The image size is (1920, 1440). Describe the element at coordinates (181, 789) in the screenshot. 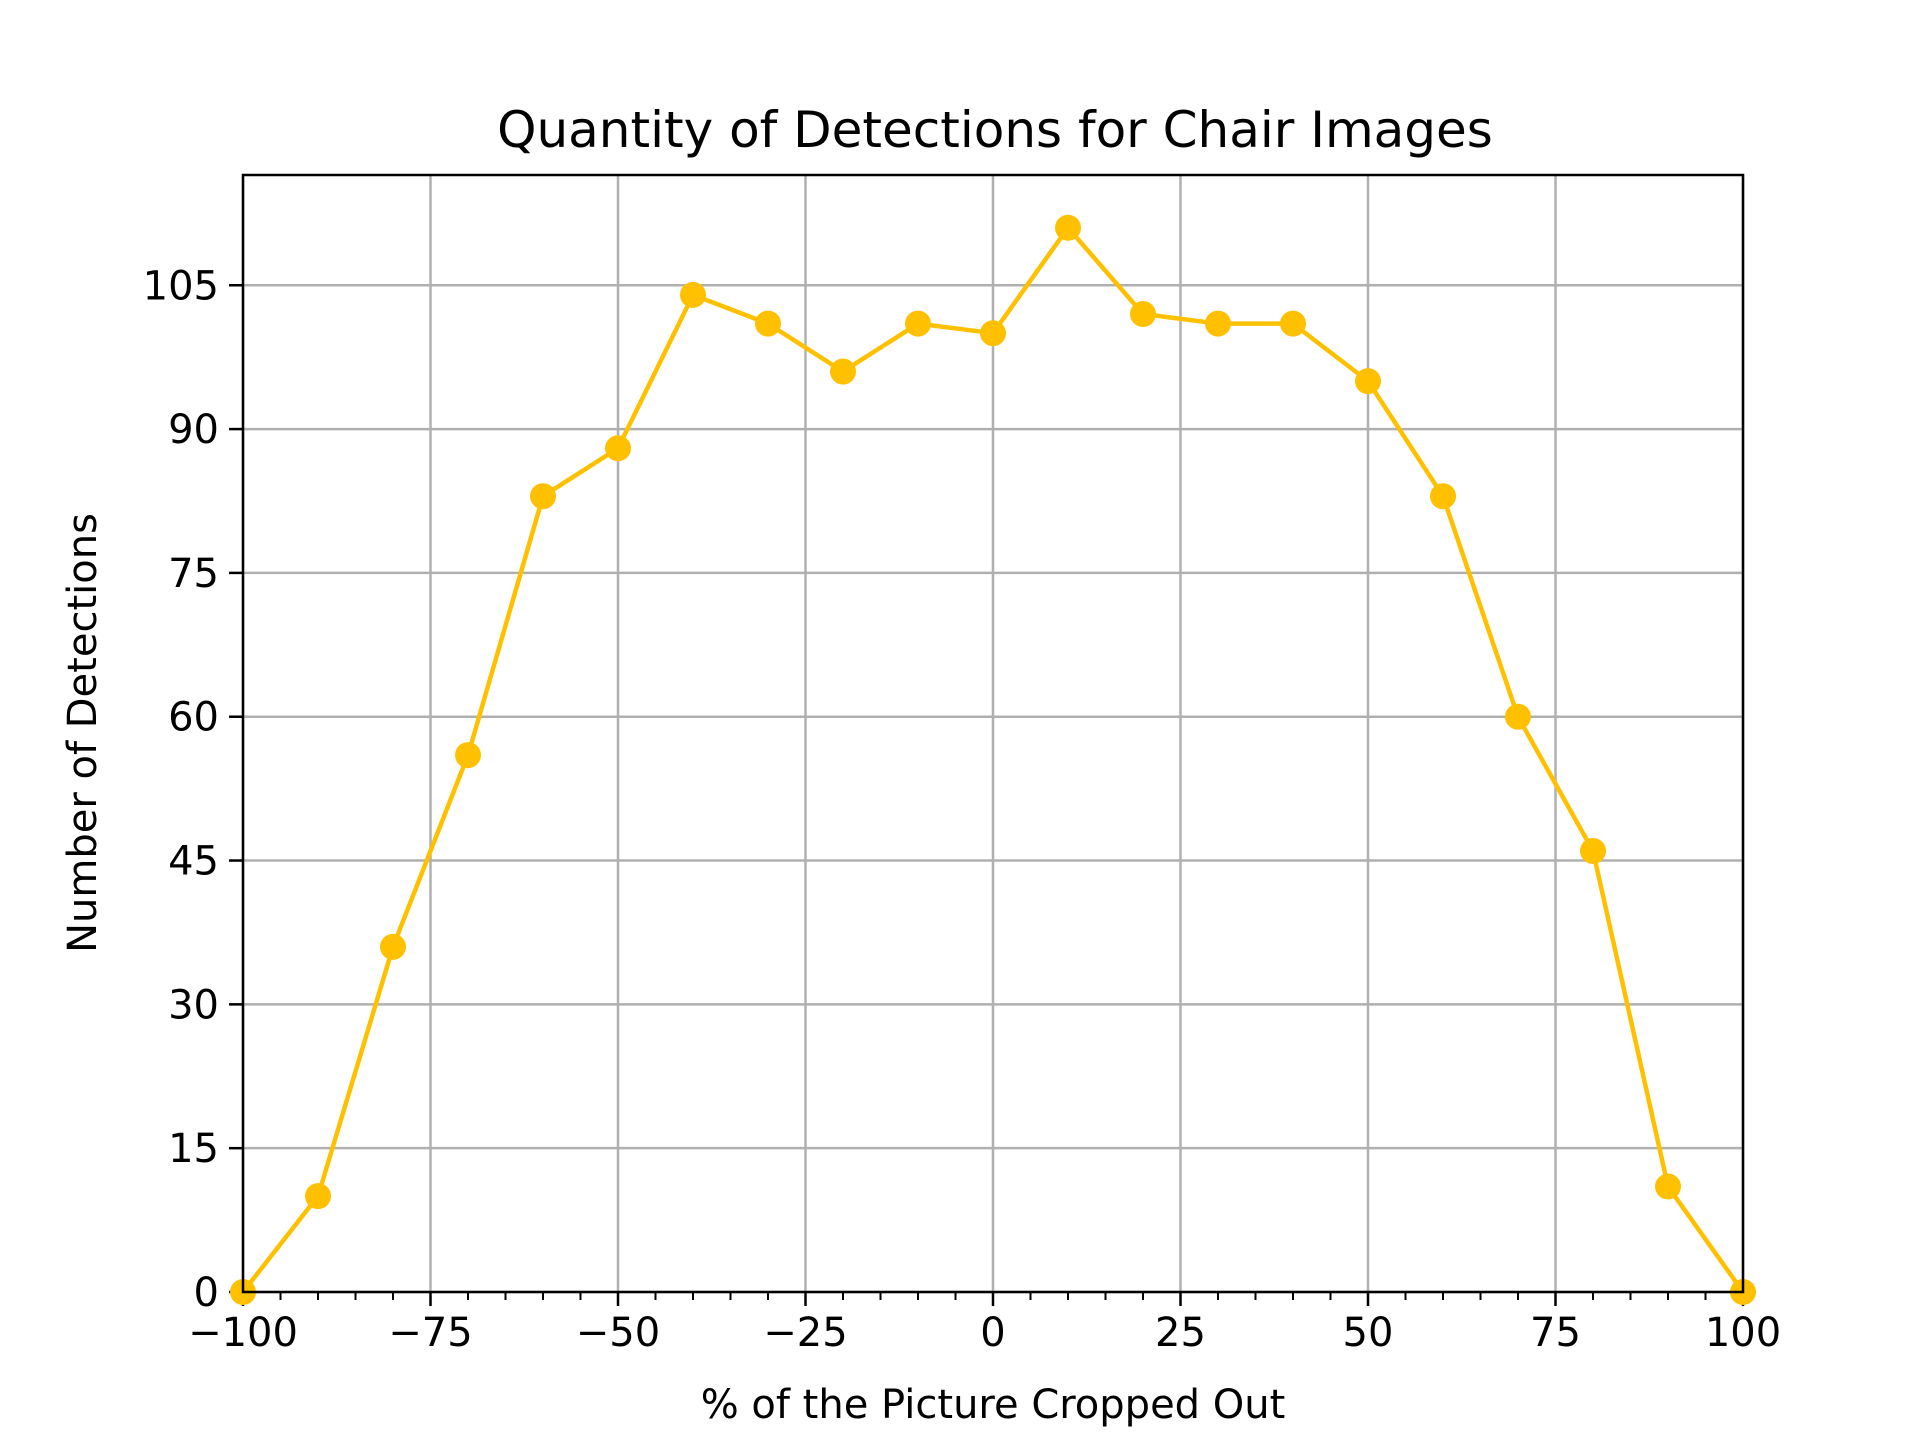

I see `y-tick-labels: 0 15 30 45 60 75 90 105` at that location.